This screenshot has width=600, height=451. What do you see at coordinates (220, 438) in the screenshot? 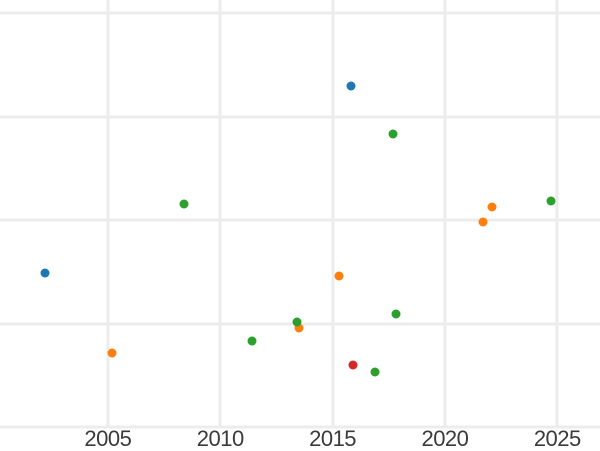
I see `x-tick-label: 2010` at bounding box center [220, 438].